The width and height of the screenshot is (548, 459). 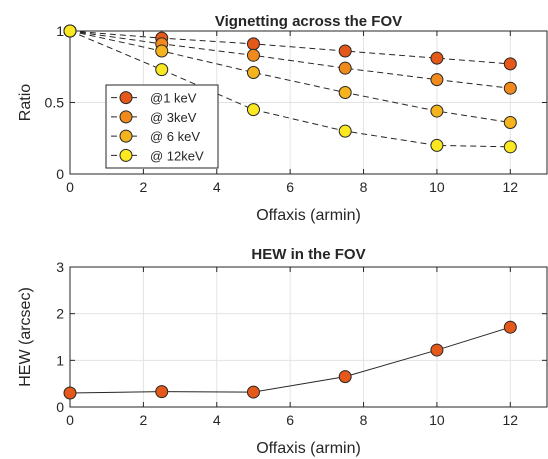 What do you see at coordinates (25, 337) in the screenshot?
I see `y-axis-label: HEW (arcsec)` at bounding box center [25, 337].